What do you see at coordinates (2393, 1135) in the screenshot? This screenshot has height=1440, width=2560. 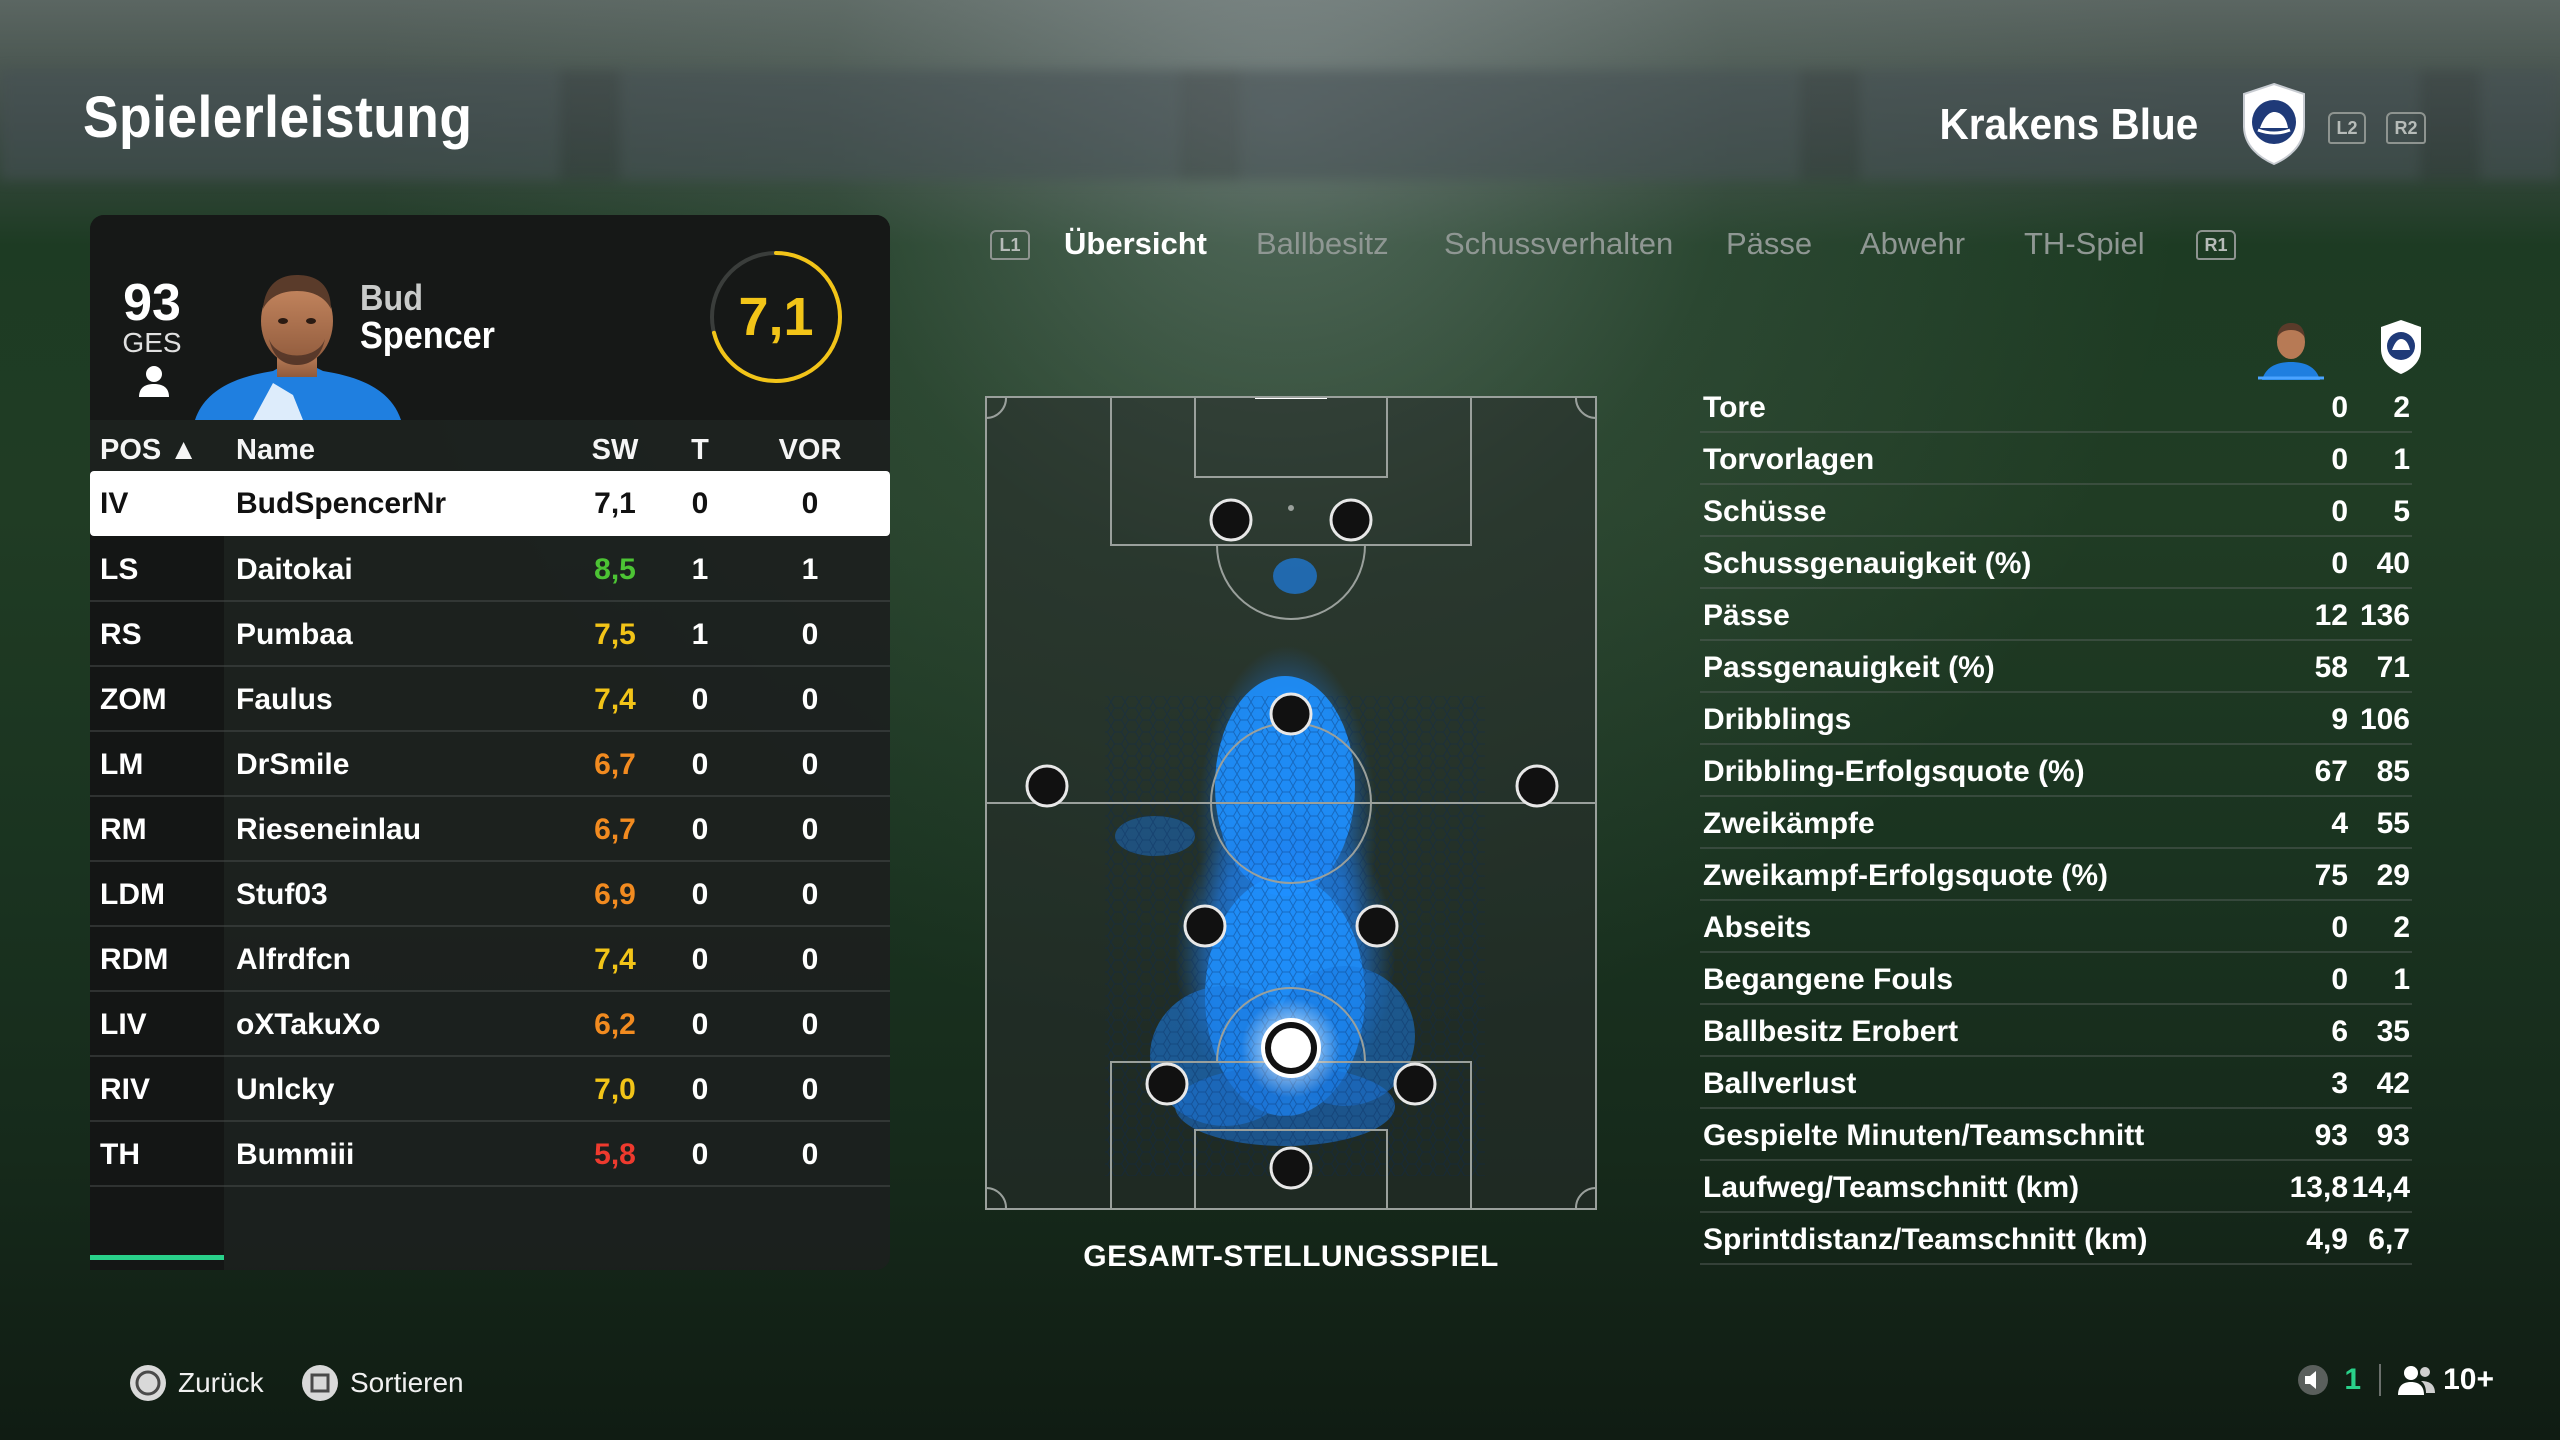 I see `stat-team-value: 93` at bounding box center [2393, 1135].